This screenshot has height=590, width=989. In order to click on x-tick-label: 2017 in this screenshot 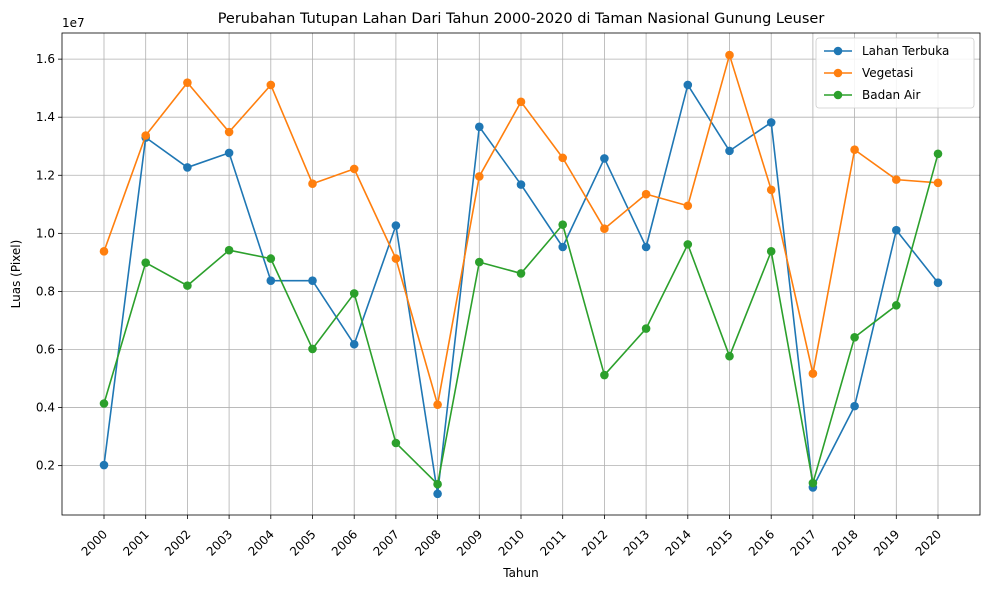, I will do `click(803, 542)`.